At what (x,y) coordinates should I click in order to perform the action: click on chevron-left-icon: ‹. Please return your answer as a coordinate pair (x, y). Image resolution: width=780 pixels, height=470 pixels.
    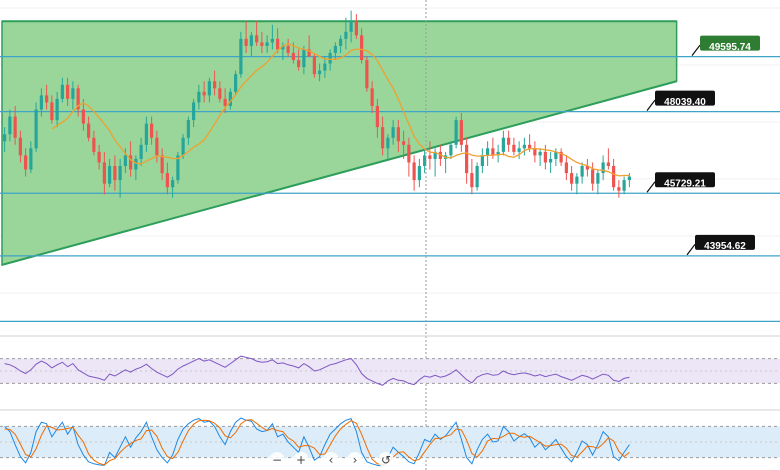
    Looking at the image, I should click on (331, 460).